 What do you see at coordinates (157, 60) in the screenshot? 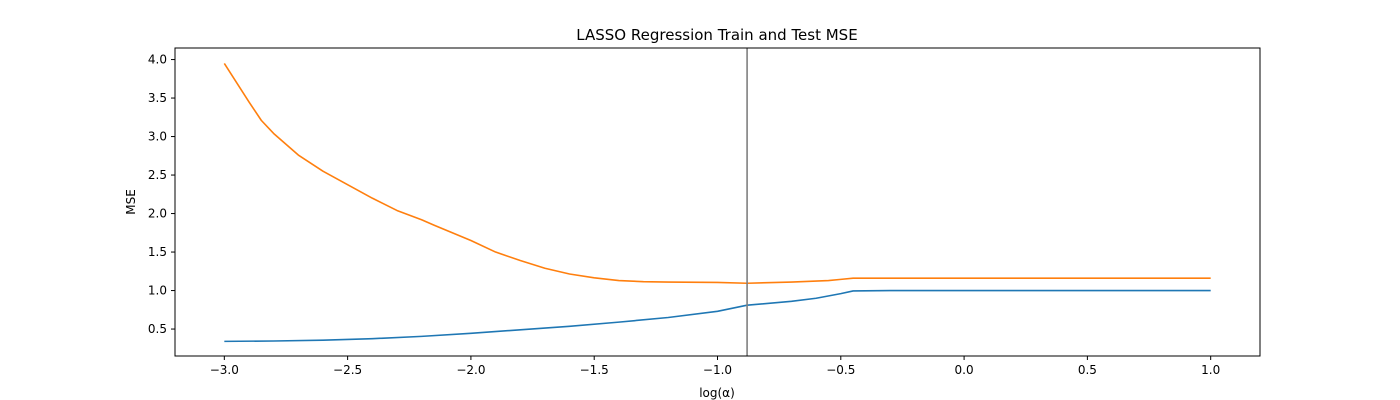
I see `y-tick-label: 4.0` at bounding box center [157, 60].